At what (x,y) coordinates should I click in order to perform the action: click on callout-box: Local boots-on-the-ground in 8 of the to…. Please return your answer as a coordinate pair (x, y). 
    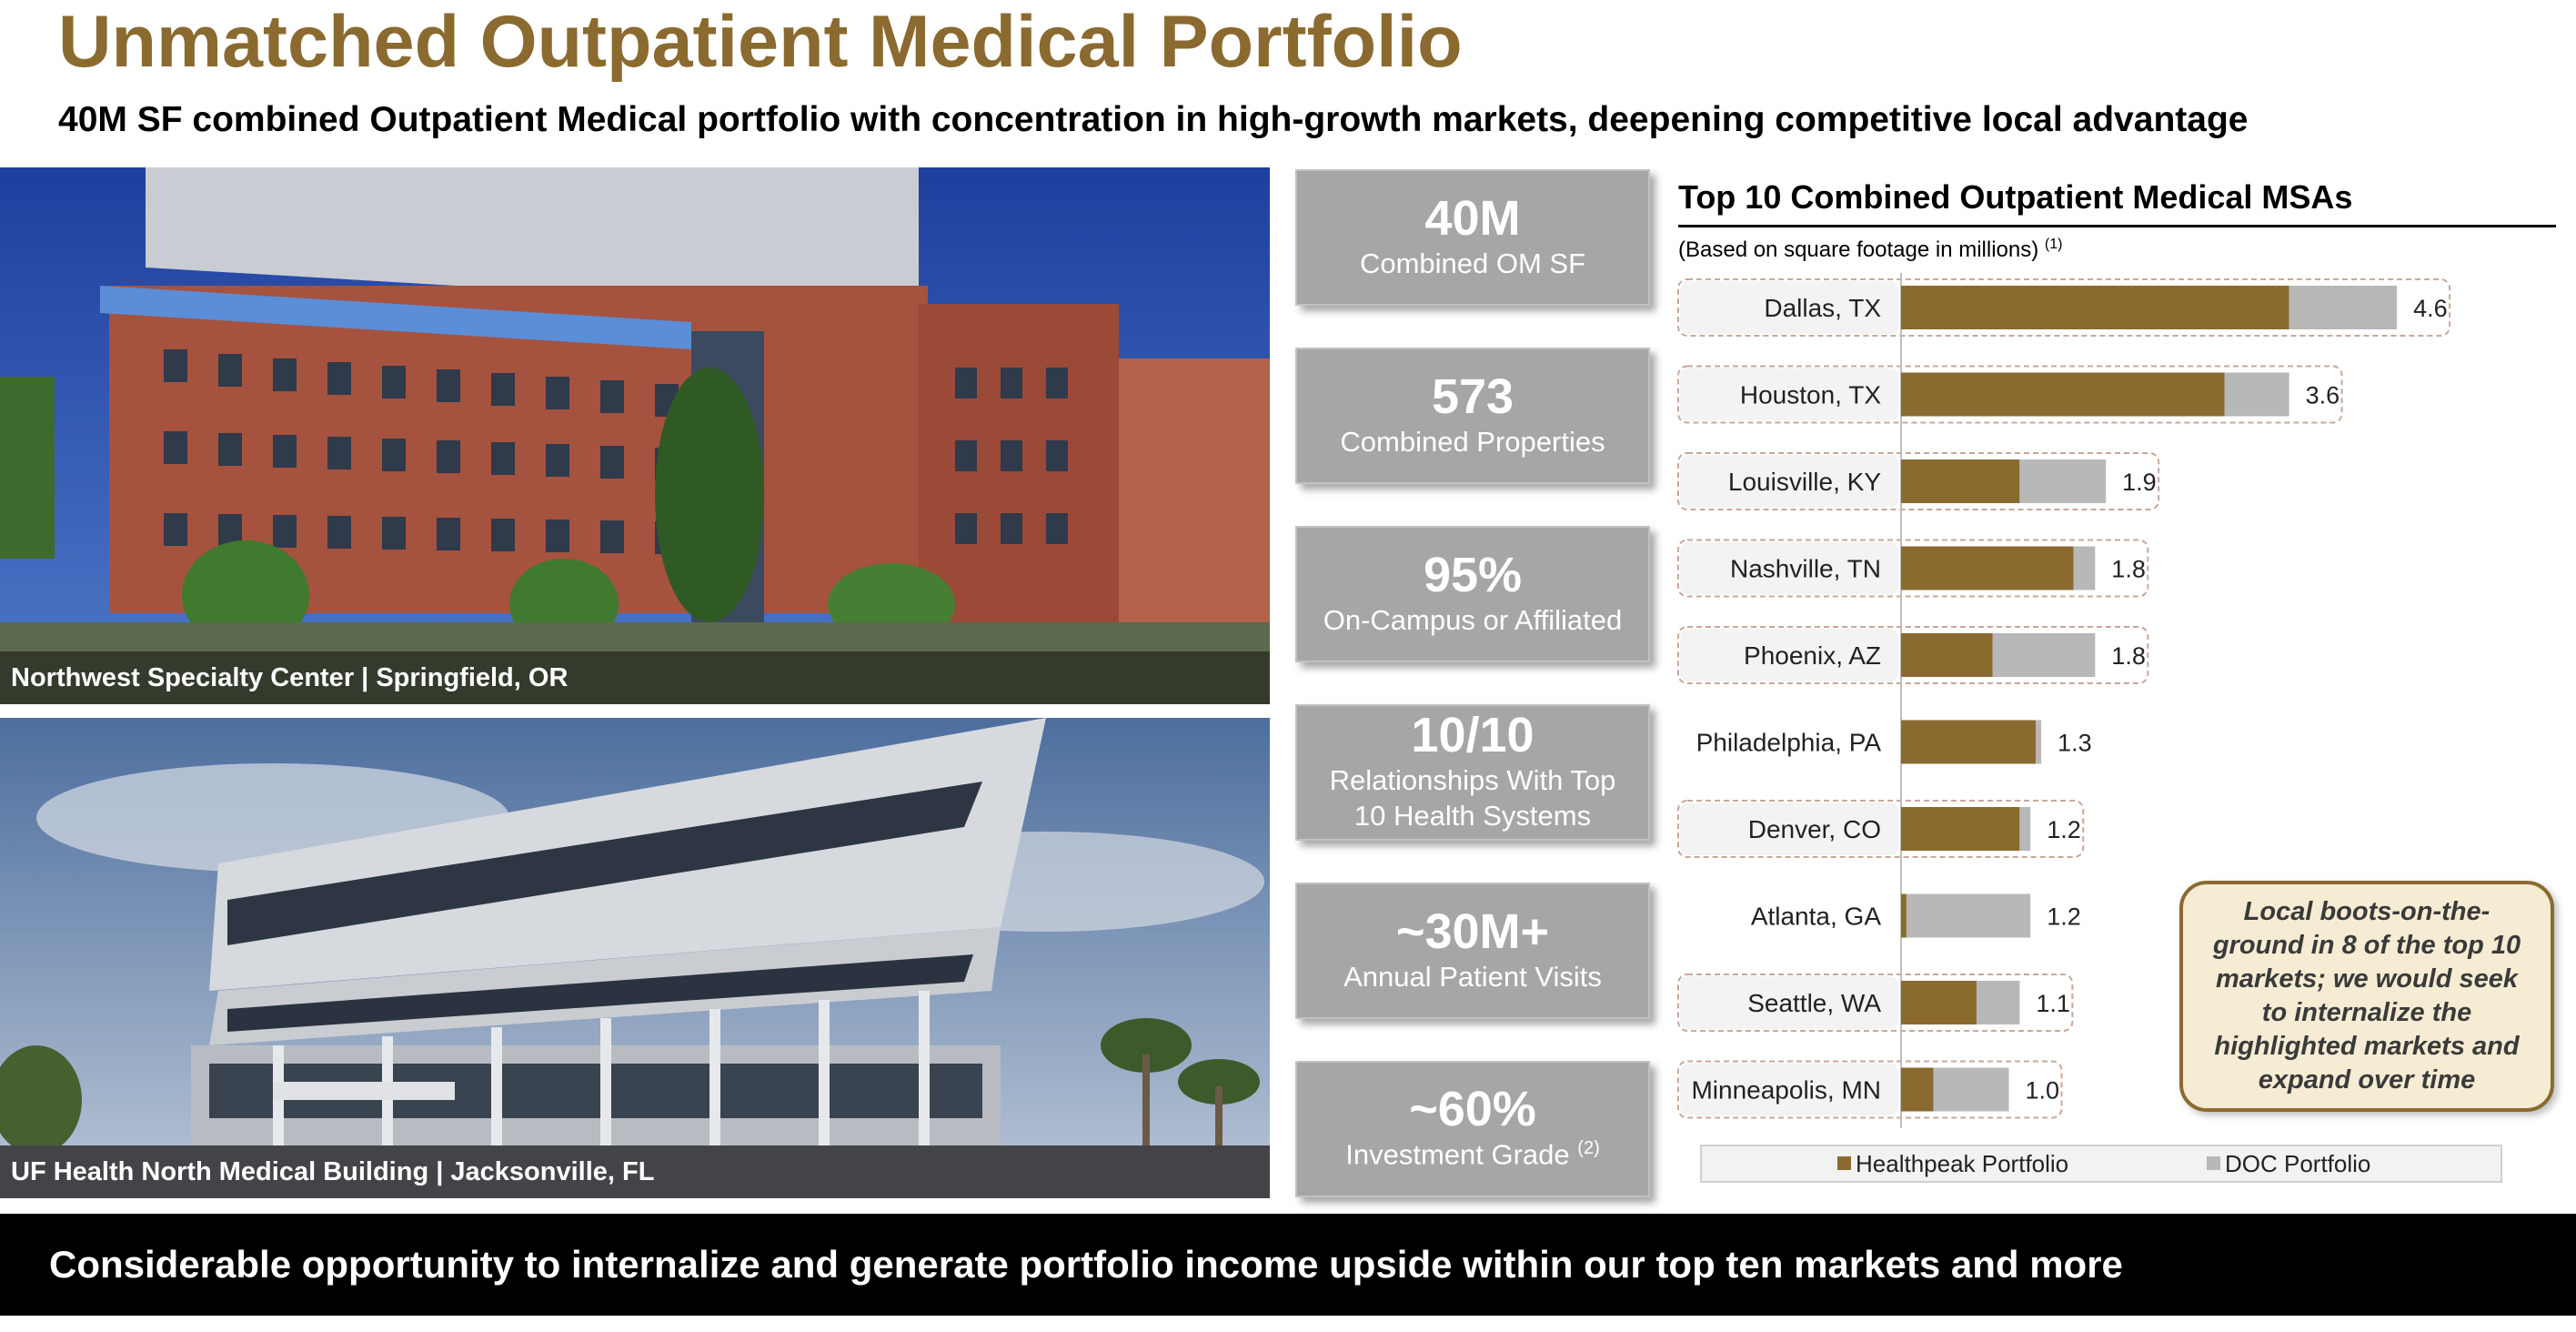
    Looking at the image, I should click on (2366, 997).